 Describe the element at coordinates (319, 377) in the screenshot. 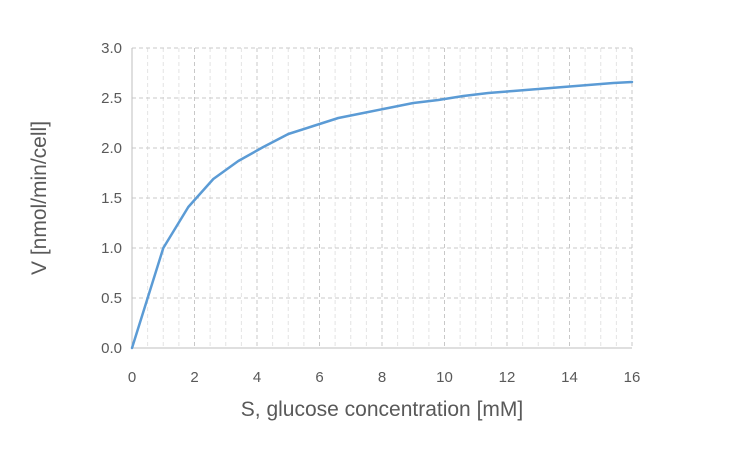

I see `x-tick-label: 6` at that location.